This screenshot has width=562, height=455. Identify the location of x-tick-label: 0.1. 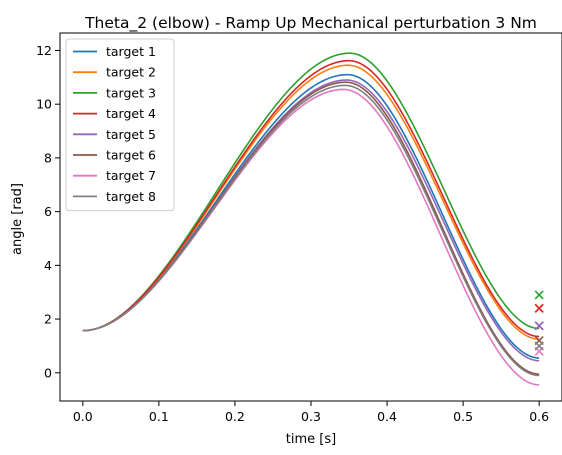
(159, 416).